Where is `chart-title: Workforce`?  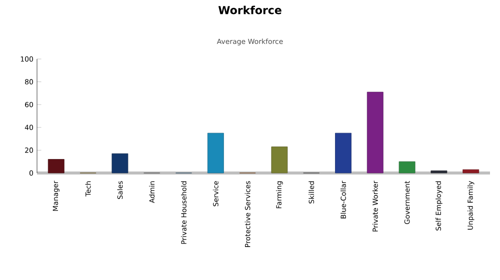
chart-title: Workforce is located at coordinates (250, 10).